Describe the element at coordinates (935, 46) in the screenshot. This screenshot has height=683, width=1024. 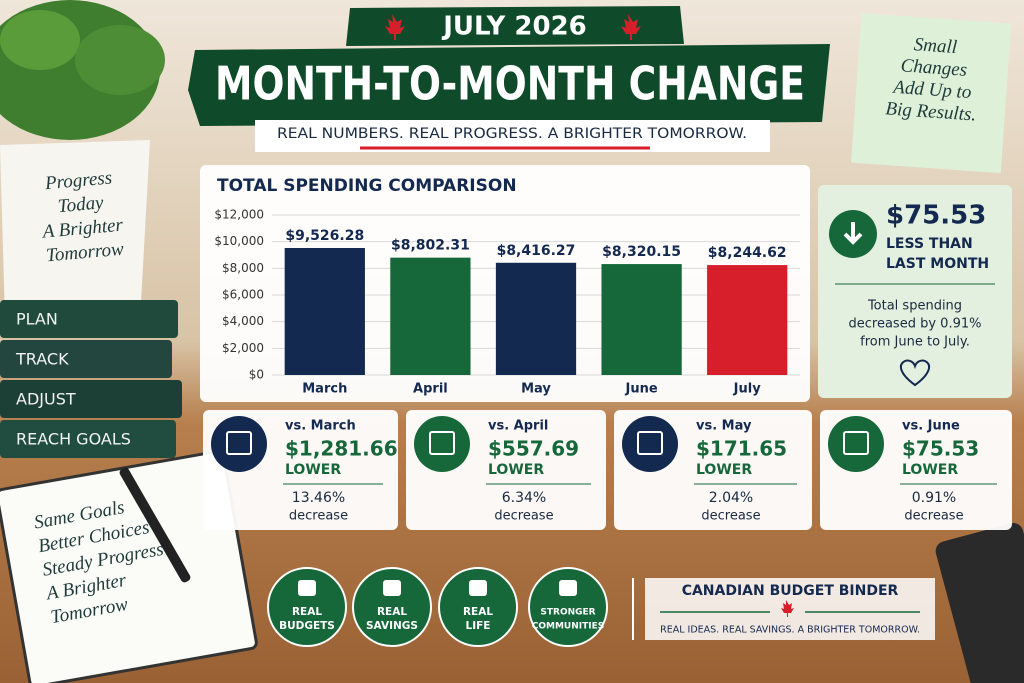
I see `sticky-note-text: Small` at that location.